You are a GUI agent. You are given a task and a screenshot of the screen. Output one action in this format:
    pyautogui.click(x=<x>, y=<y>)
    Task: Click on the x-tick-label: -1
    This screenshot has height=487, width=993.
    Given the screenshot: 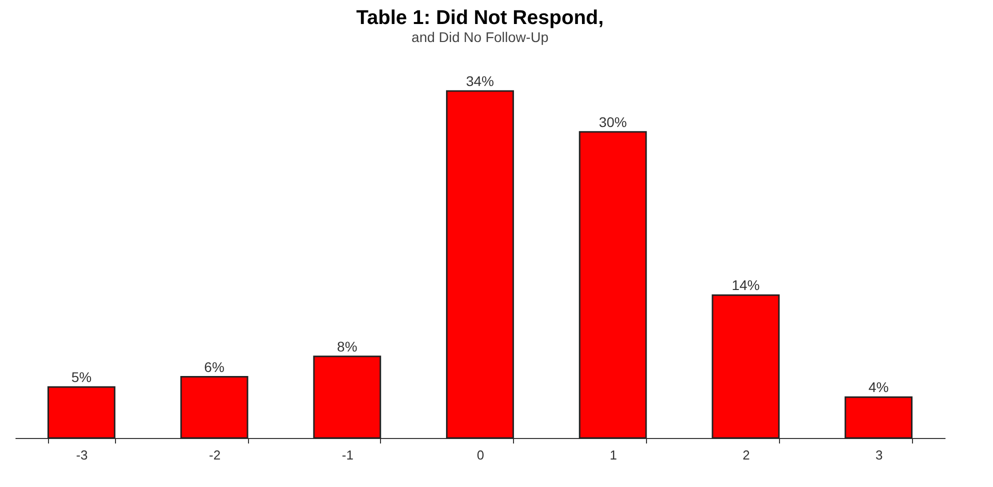 What is the action you would take?
    pyautogui.click(x=348, y=455)
    